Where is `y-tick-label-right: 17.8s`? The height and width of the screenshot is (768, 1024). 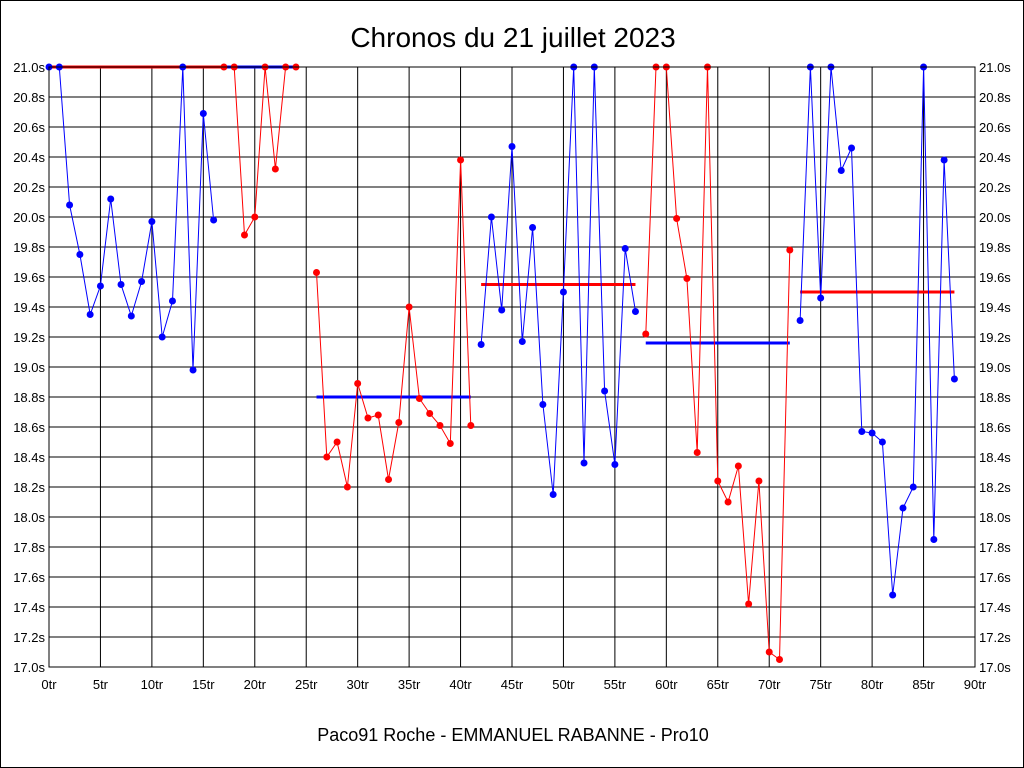
y-tick-label-right: 17.8s is located at coordinates (995, 547).